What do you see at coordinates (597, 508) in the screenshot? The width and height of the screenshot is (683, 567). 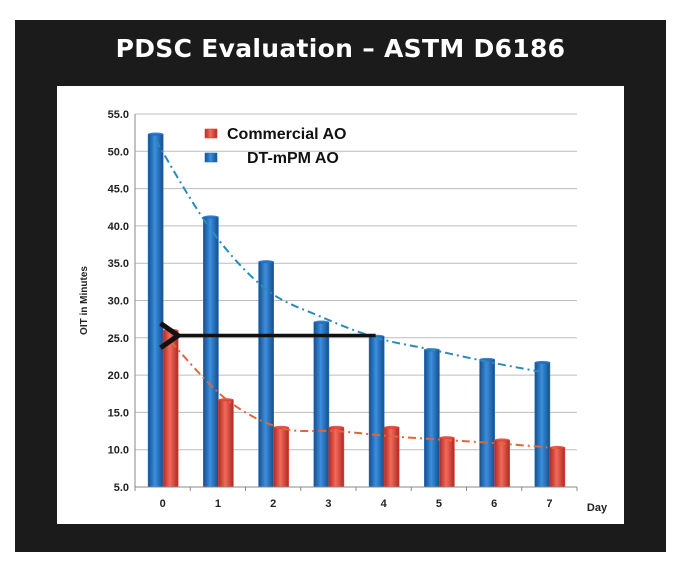 I see `x-axis-title: Day` at bounding box center [597, 508].